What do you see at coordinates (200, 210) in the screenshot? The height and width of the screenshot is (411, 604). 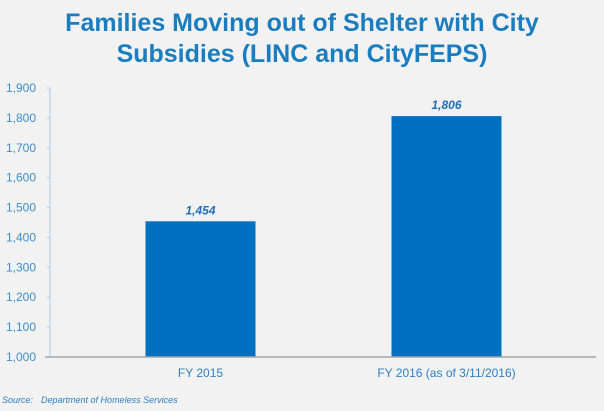 I see `data-label: 1,454` at bounding box center [200, 210].